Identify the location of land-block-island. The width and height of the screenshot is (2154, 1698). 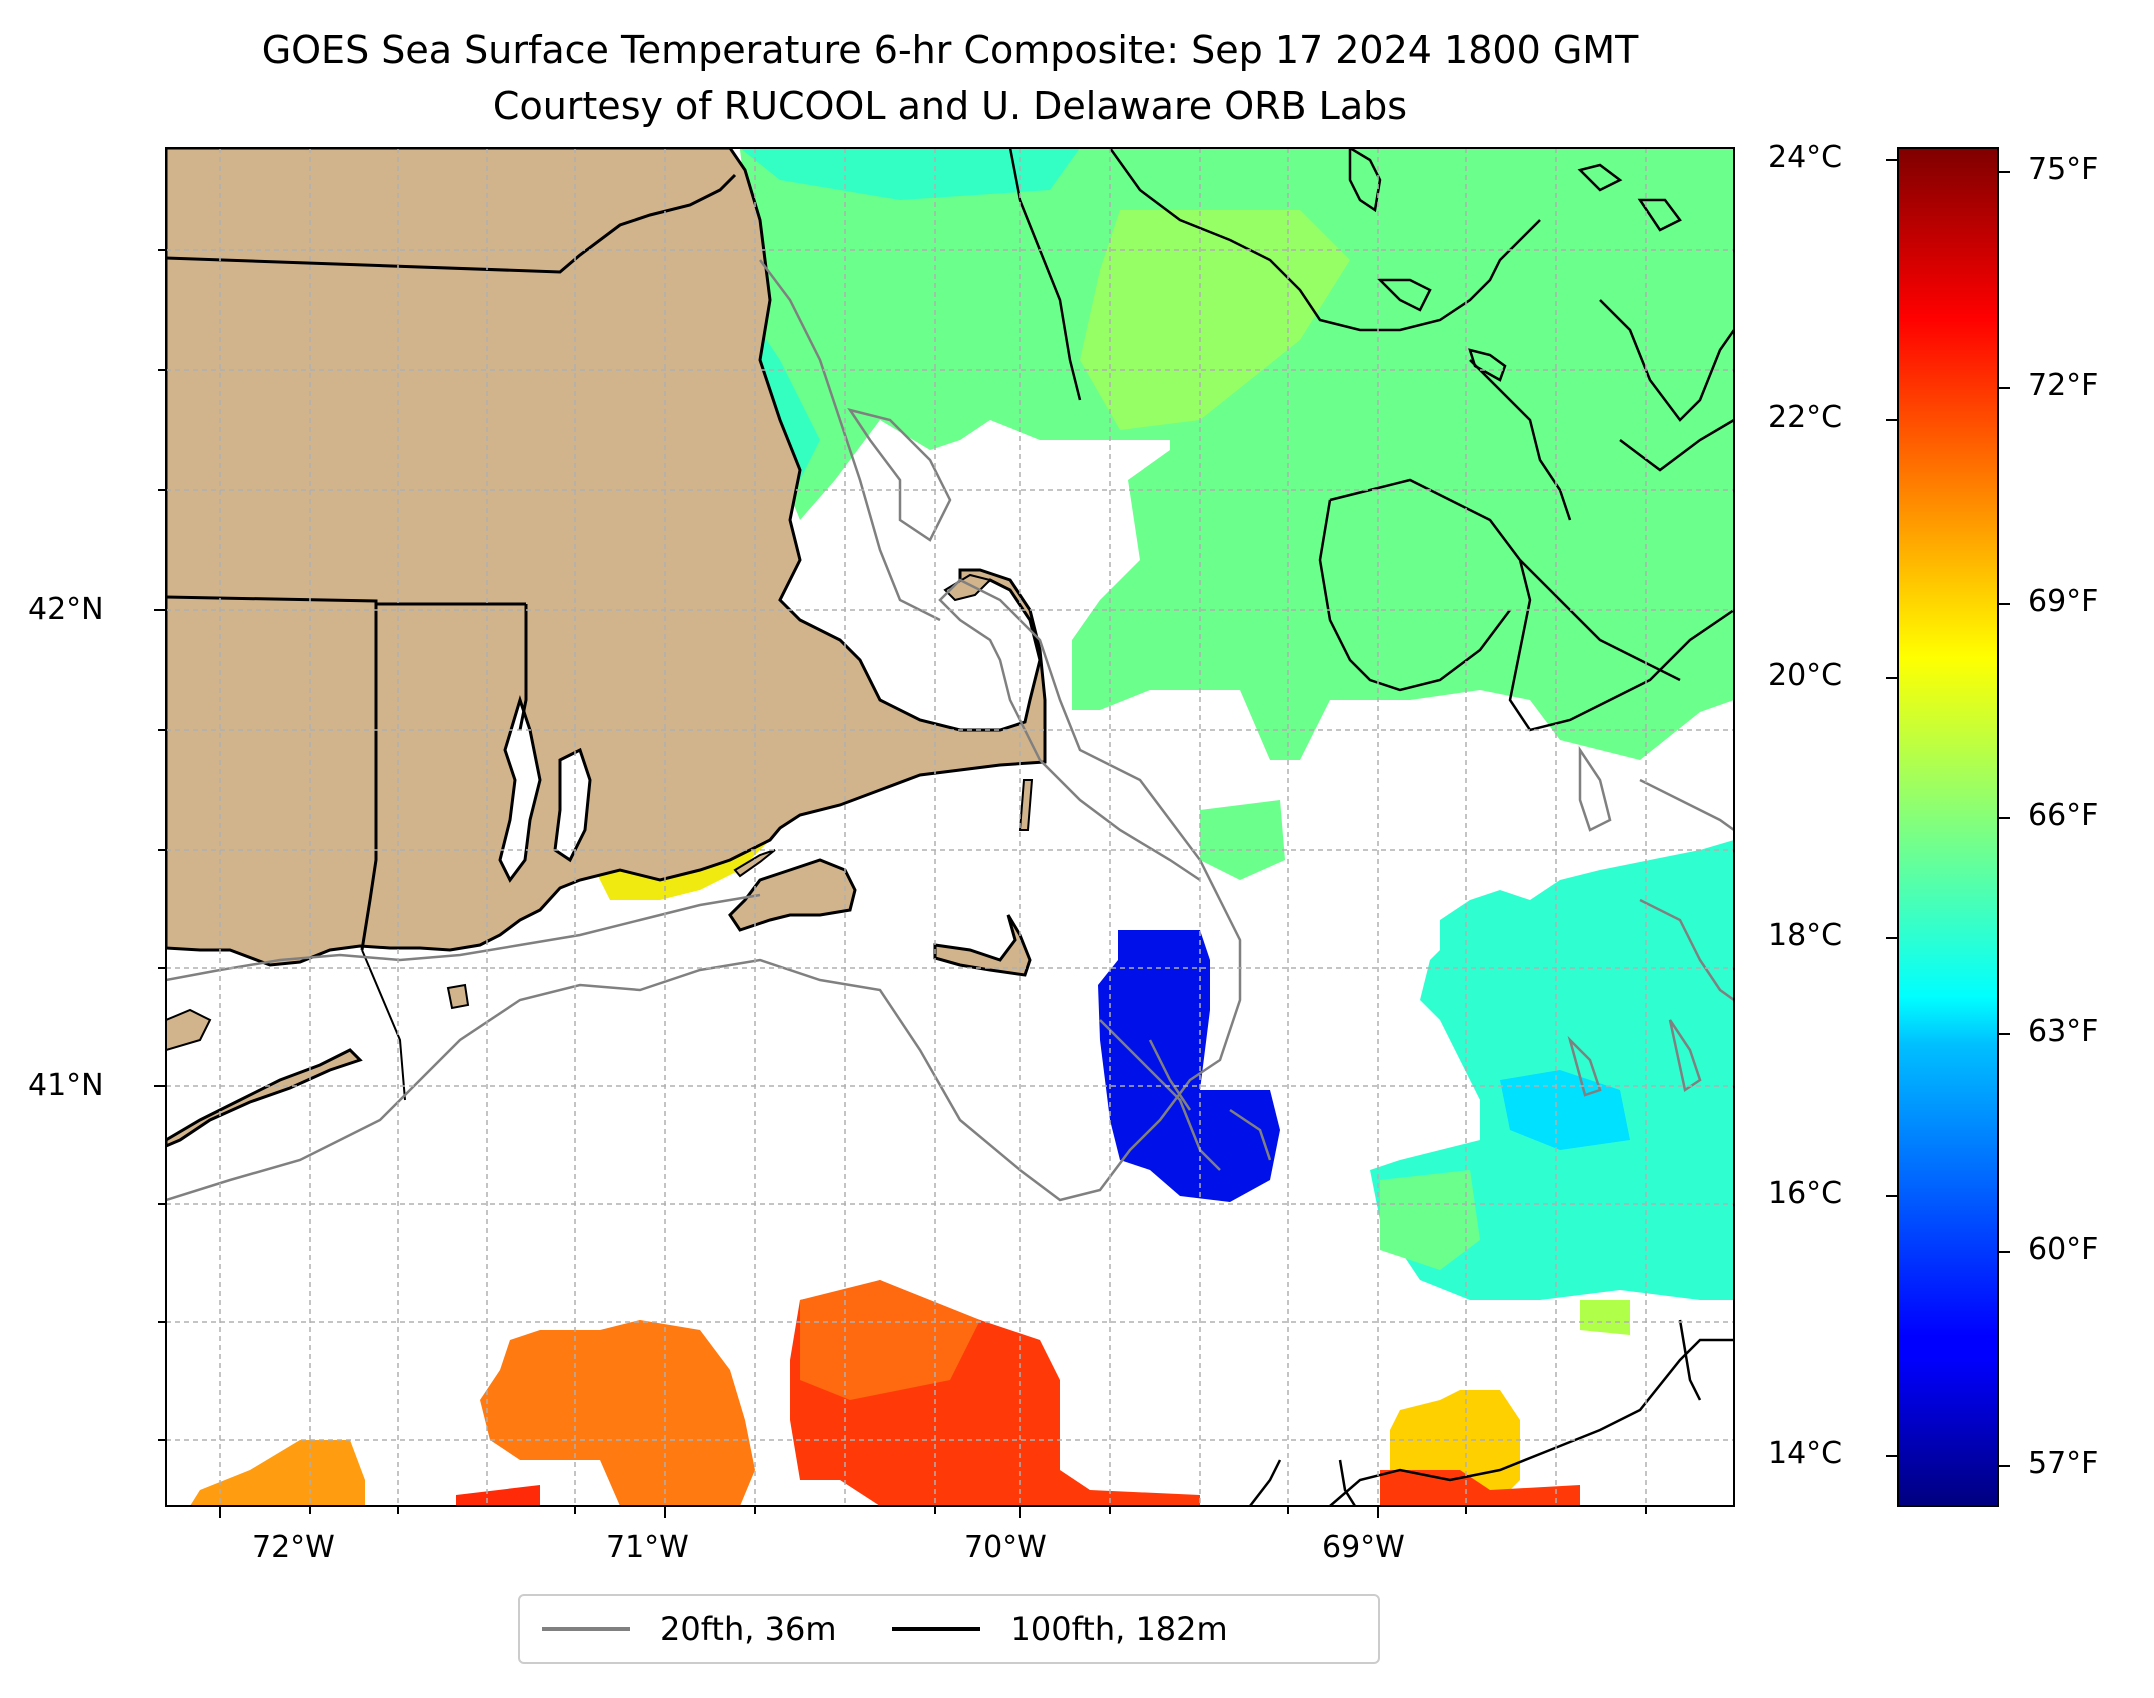
(458, 996).